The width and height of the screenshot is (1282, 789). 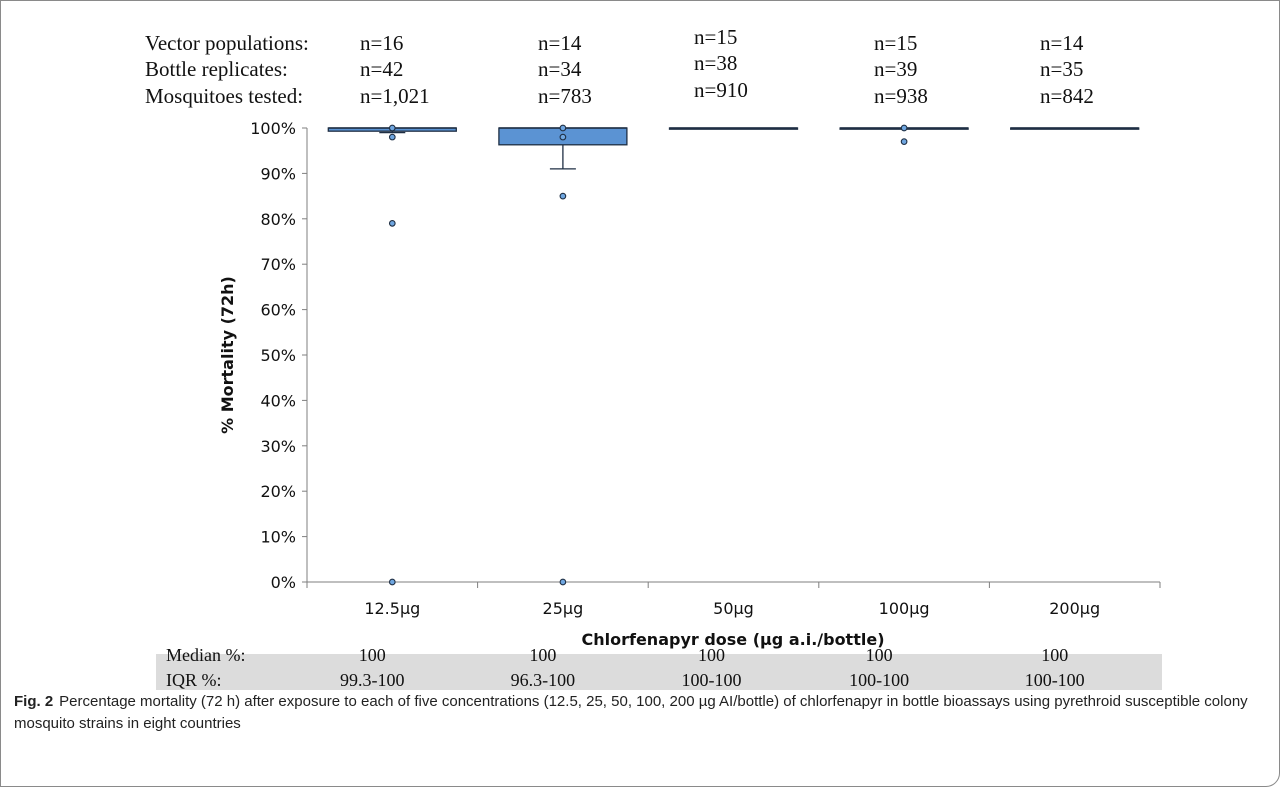 I want to click on y-tick-label: 20%, so click(x=278, y=491).